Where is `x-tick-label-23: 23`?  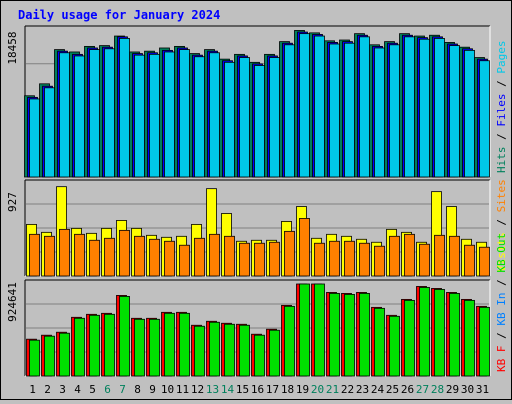
x-tick-label-23: 23 is located at coordinates (362, 389).